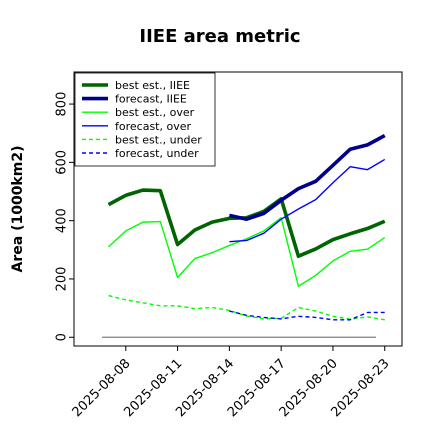 The image size is (440, 440). Describe the element at coordinates (151, 99) in the screenshot. I see `legend-label: forecast, IIEE` at that location.